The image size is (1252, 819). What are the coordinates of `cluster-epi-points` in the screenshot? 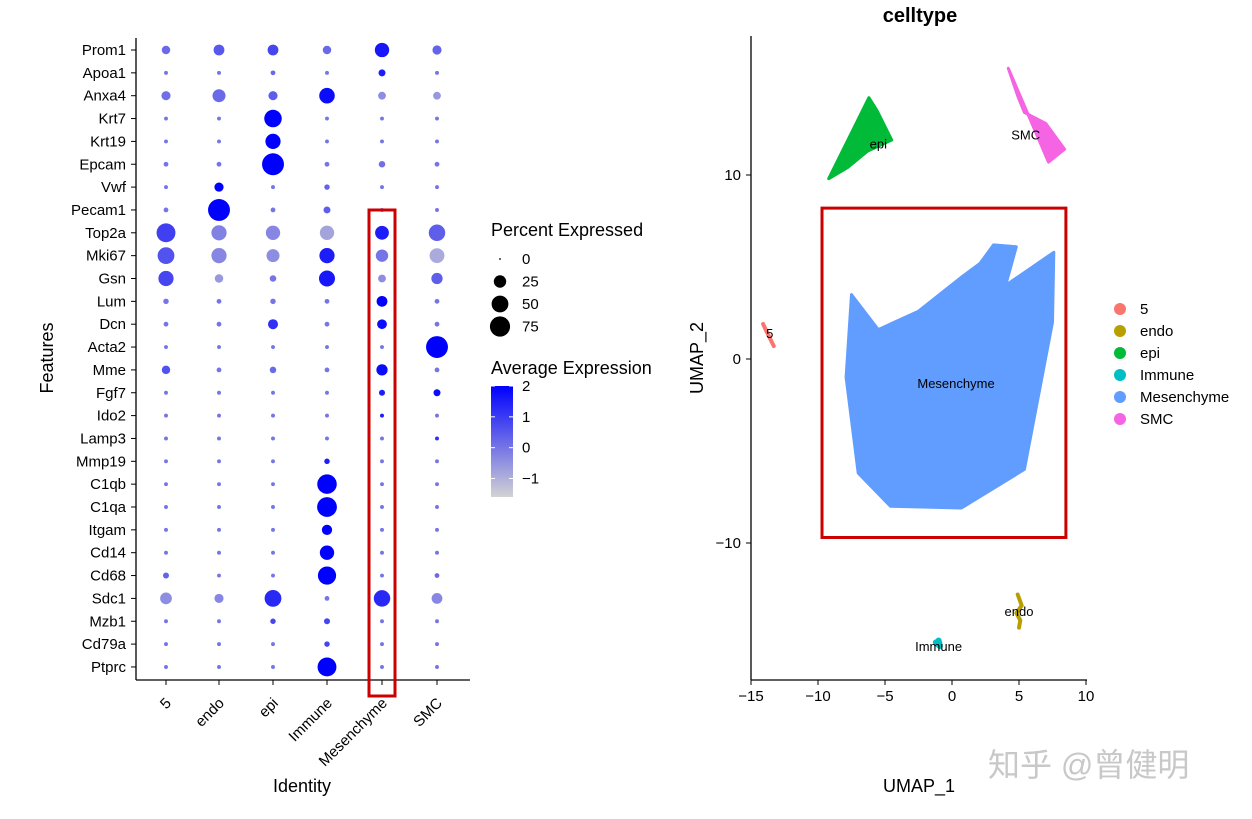 It's located at (860, 138).